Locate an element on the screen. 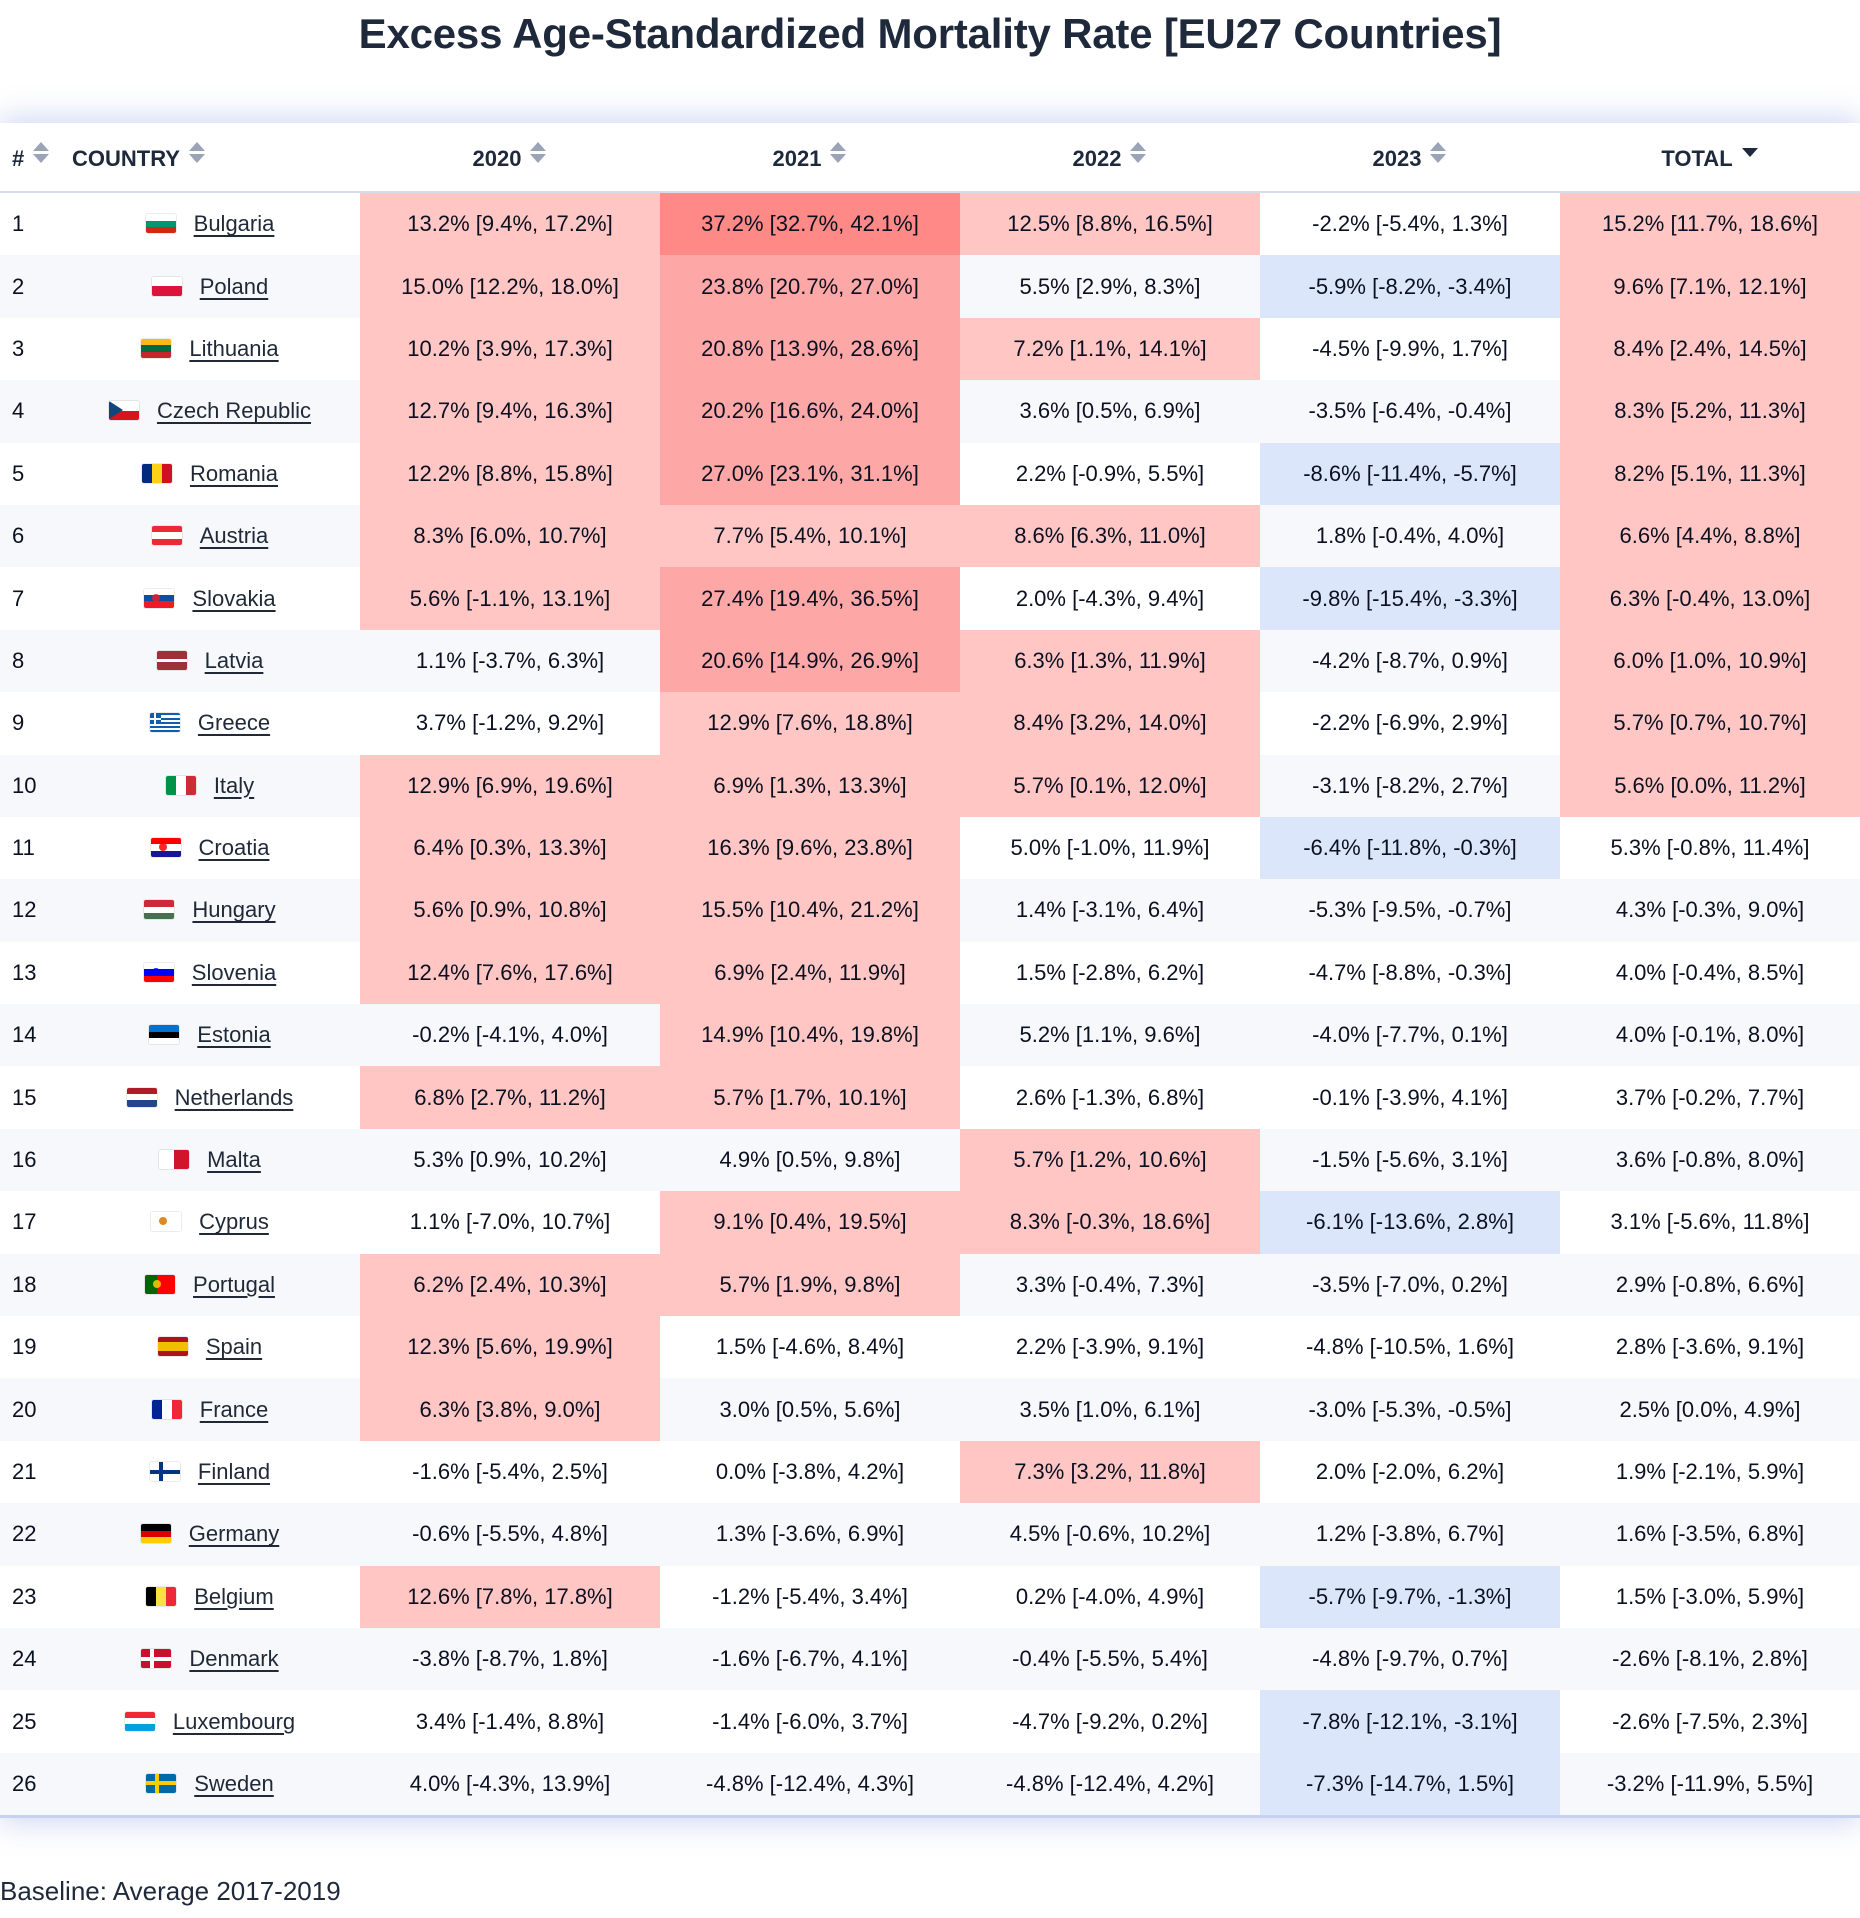 The image size is (1860, 1918). rank-cell: 23 is located at coordinates (30, 1596).